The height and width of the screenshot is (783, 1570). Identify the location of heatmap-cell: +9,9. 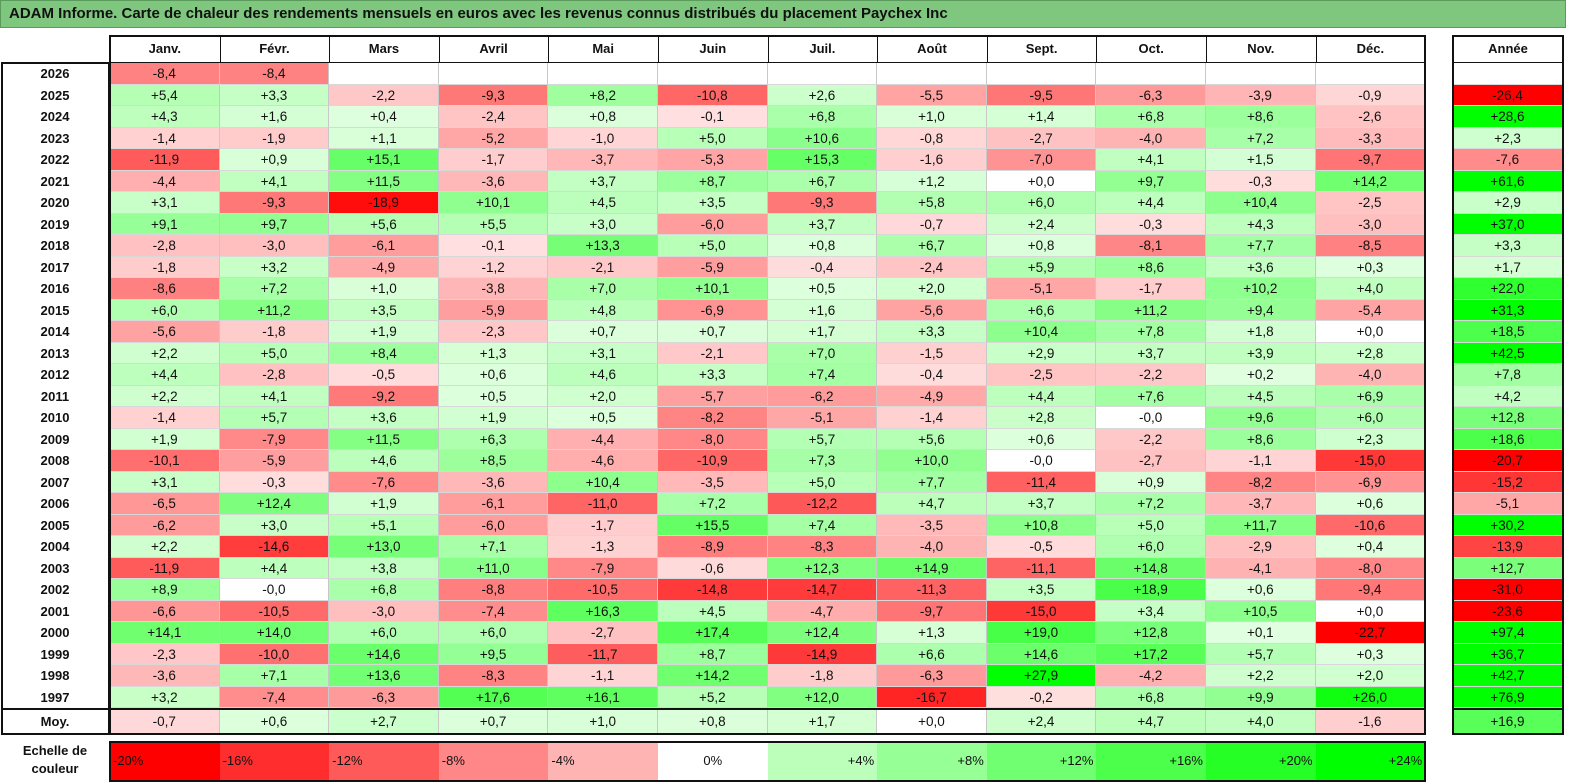
(1261, 697).